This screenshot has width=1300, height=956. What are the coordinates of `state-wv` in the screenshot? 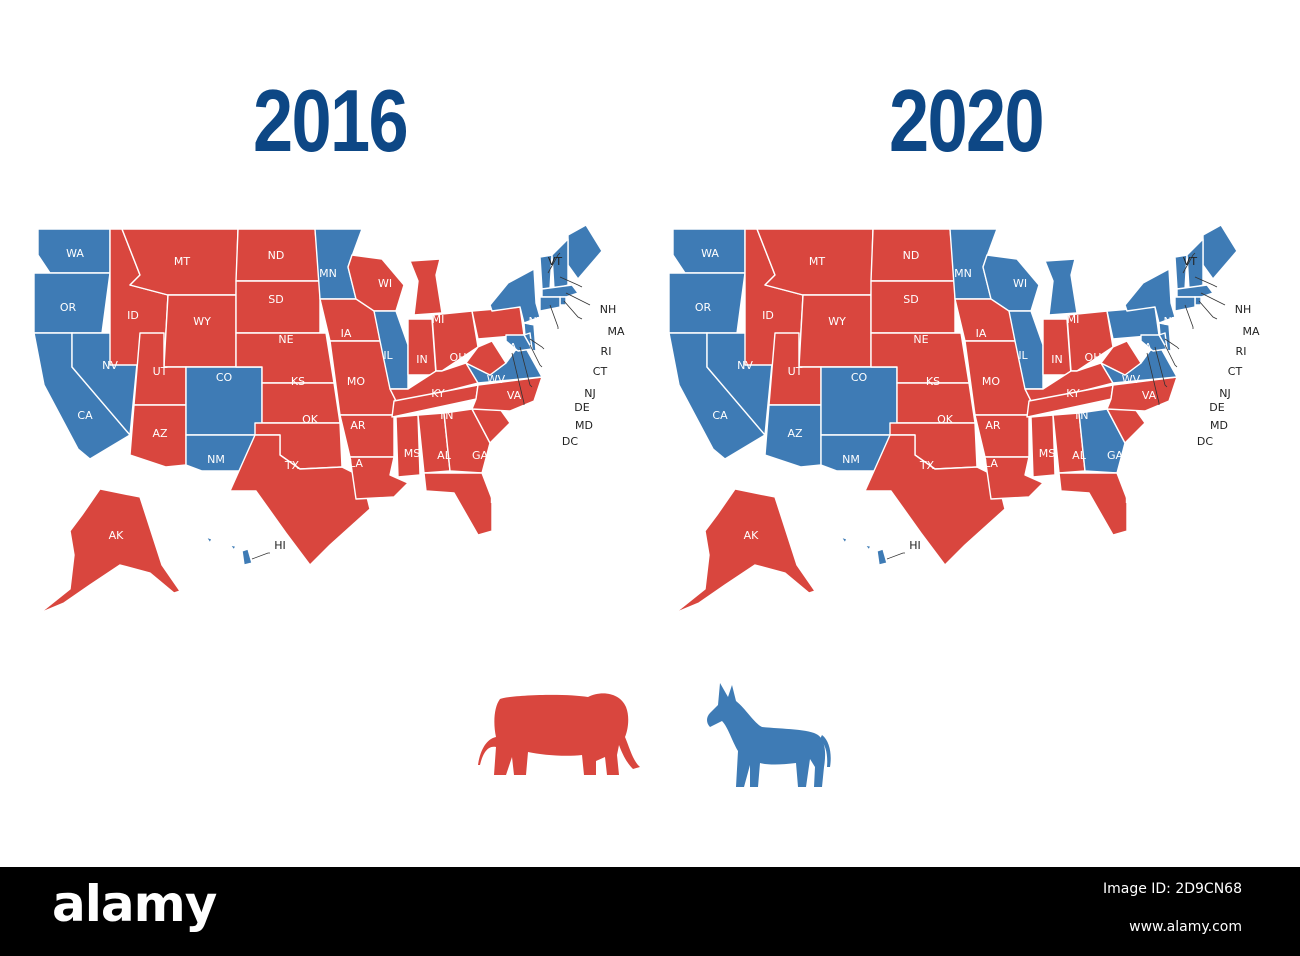 It's located at (486, 358).